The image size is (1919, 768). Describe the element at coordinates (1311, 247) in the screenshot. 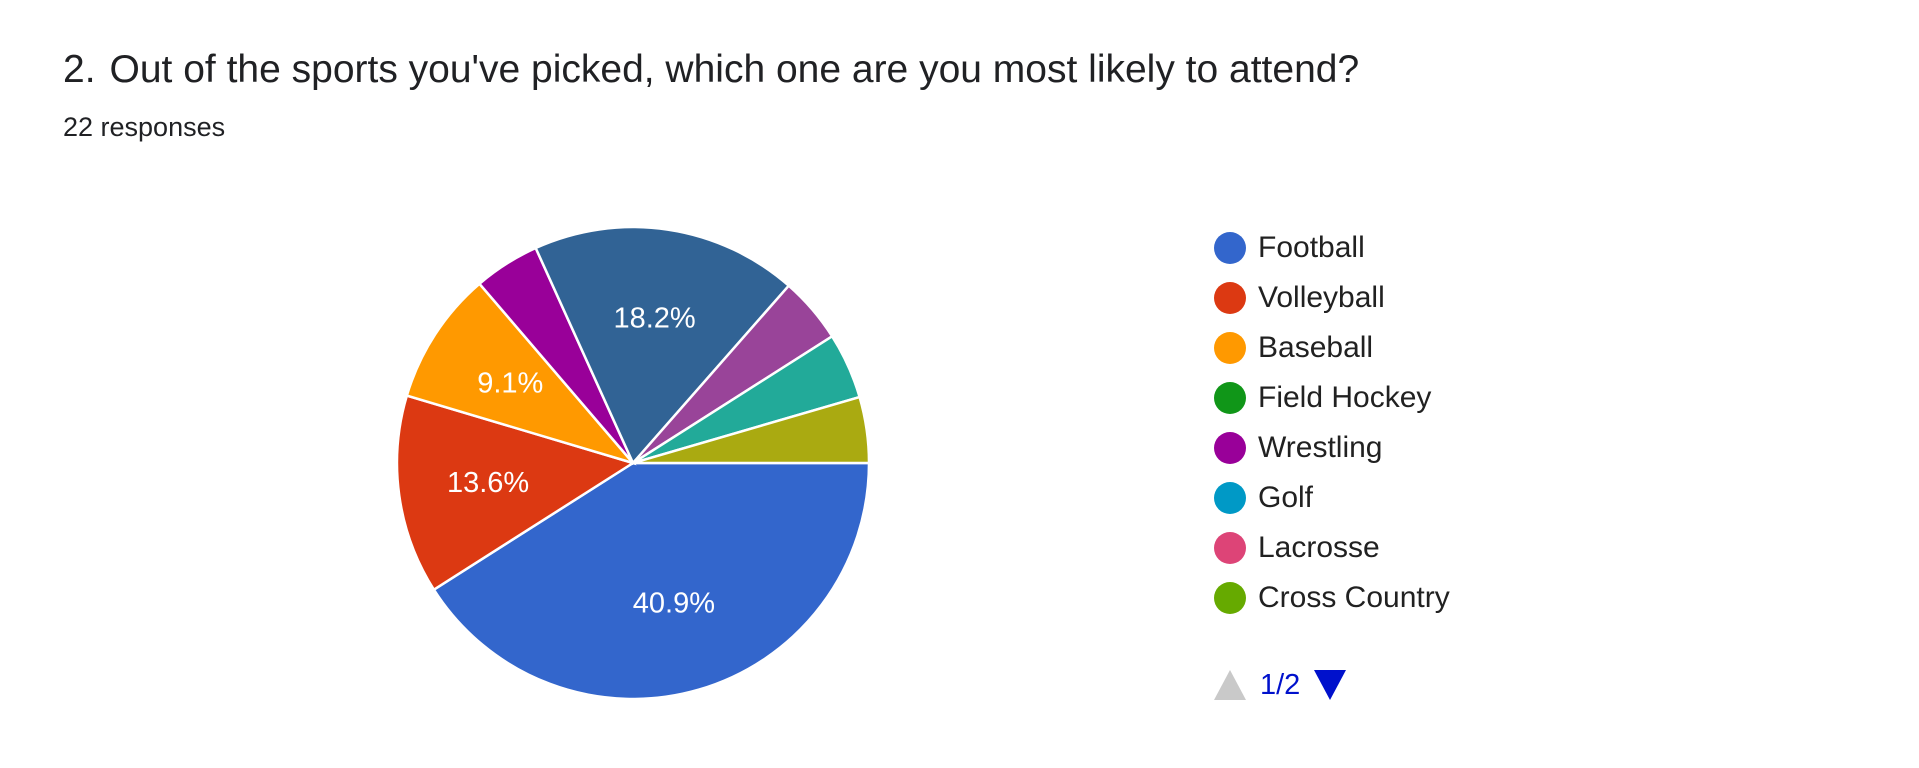

I see `legend-item-label: Football` at that location.